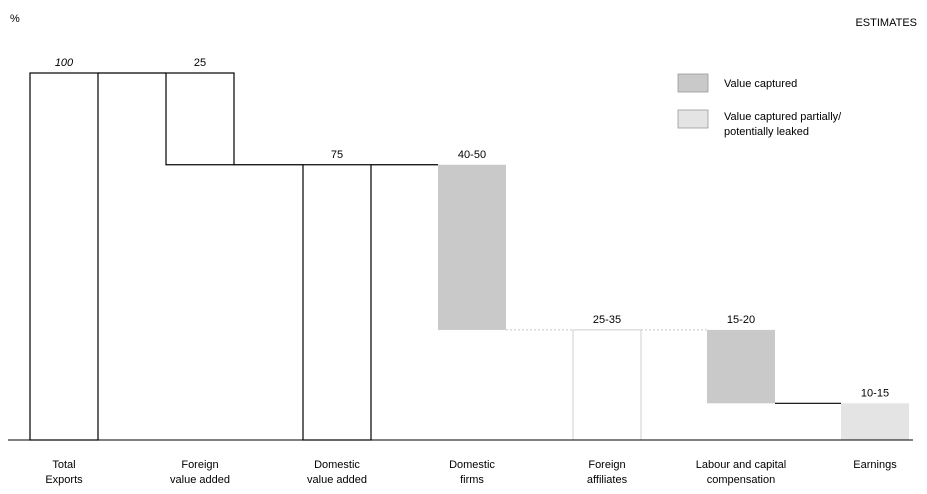 The height and width of the screenshot is (494, 927). What do you see at coordinates (63, 465) in the screenshot?
I see `category-label-1-line1: Total` at bounding box center [63, 465].